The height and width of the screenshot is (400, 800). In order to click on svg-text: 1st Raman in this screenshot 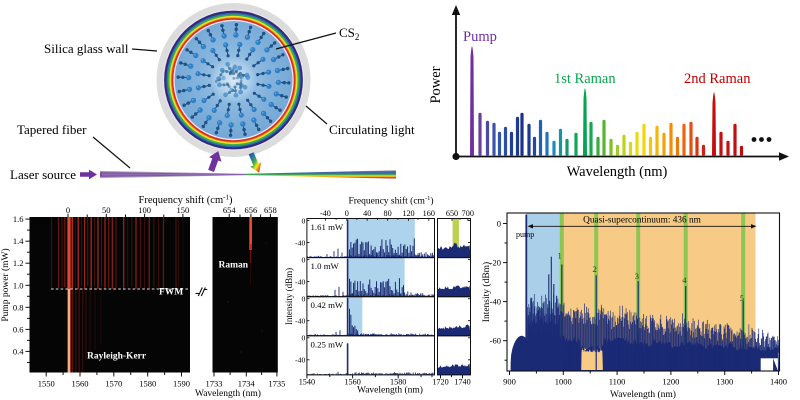, I will do `click(585, 79)`.